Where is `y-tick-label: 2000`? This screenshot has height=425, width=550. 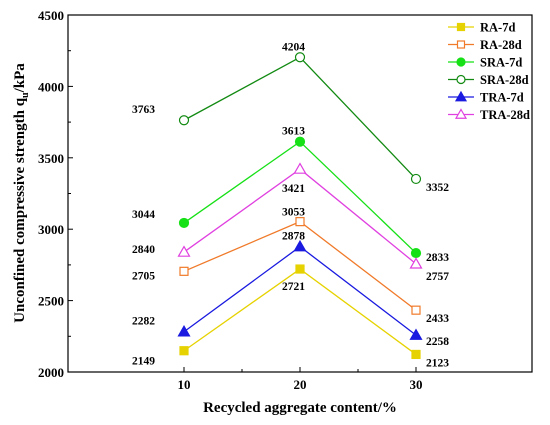 y-tick-label: 2000 is located at coordinates (51, 372).